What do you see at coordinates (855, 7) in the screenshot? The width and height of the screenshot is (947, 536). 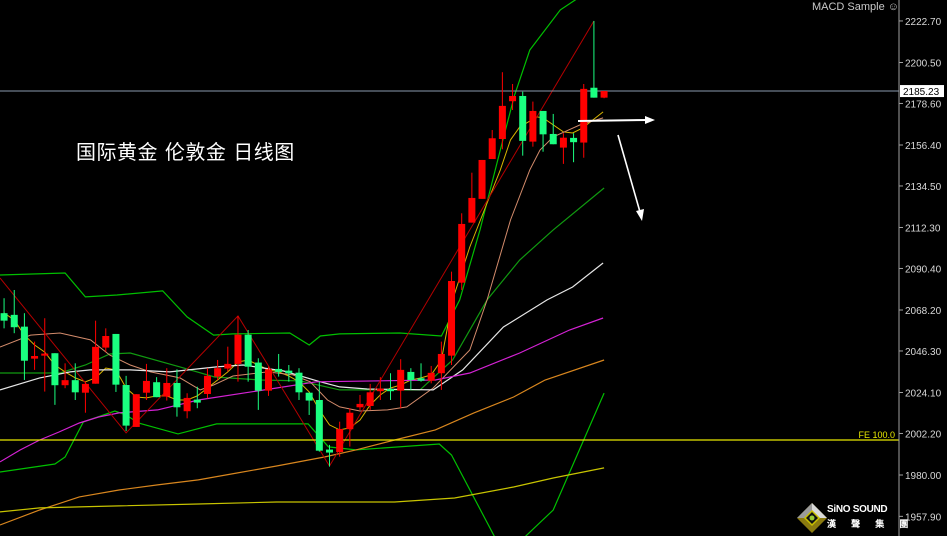 I see `indicator-name: MACD Sample ☺` at bounding box center [855, 7].